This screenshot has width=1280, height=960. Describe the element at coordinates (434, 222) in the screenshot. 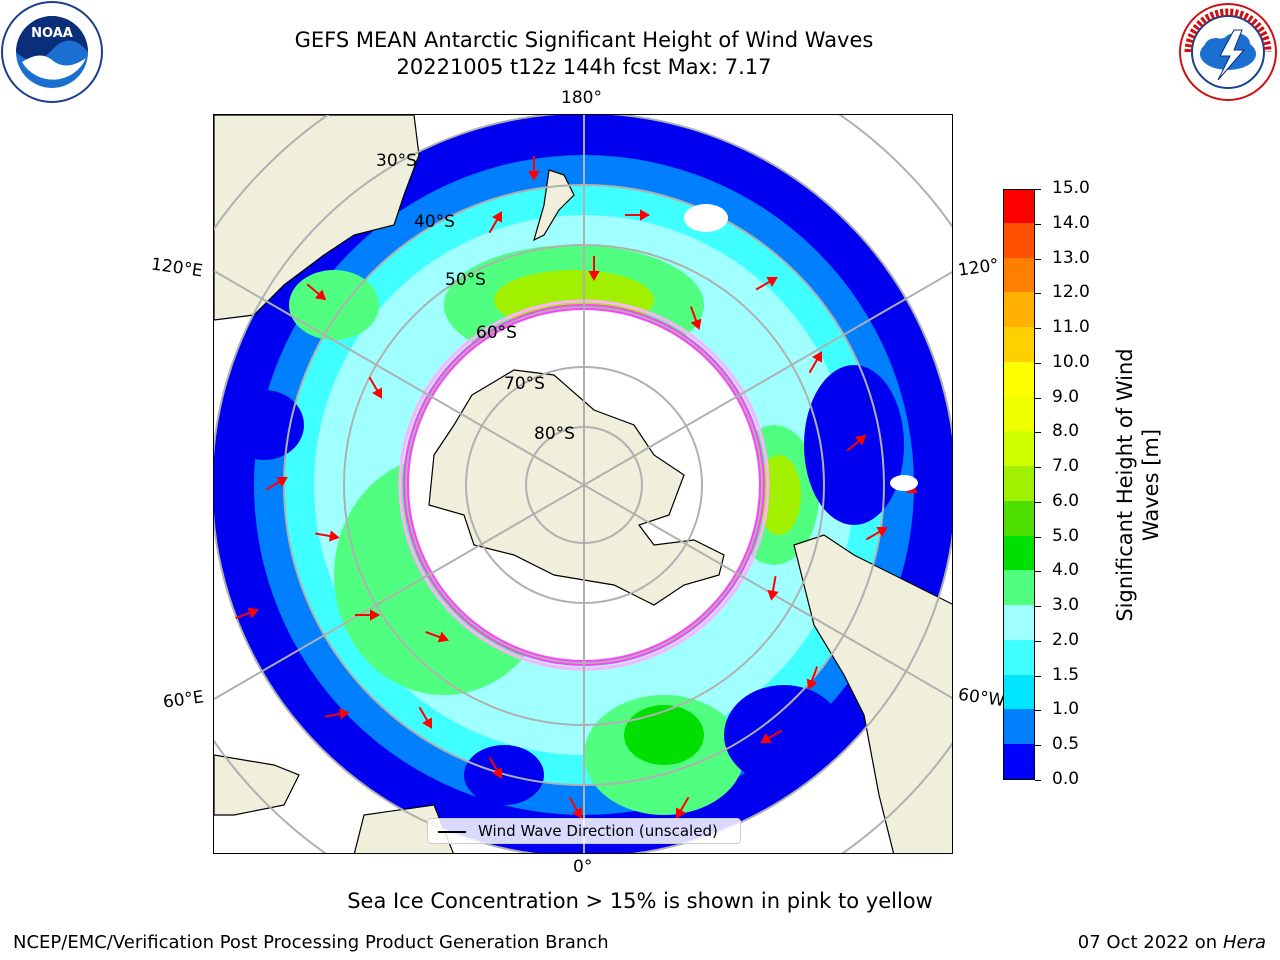

I see `lat-label-40s: 40°S` at that location.